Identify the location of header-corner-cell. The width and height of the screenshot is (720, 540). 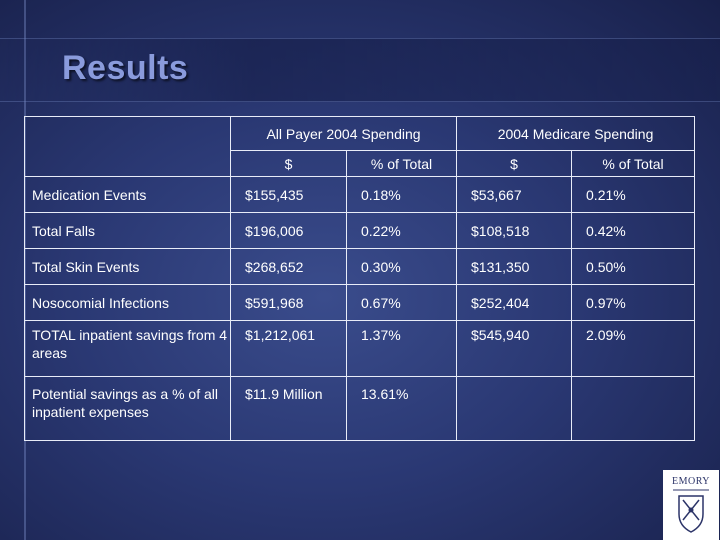
(127, 146).